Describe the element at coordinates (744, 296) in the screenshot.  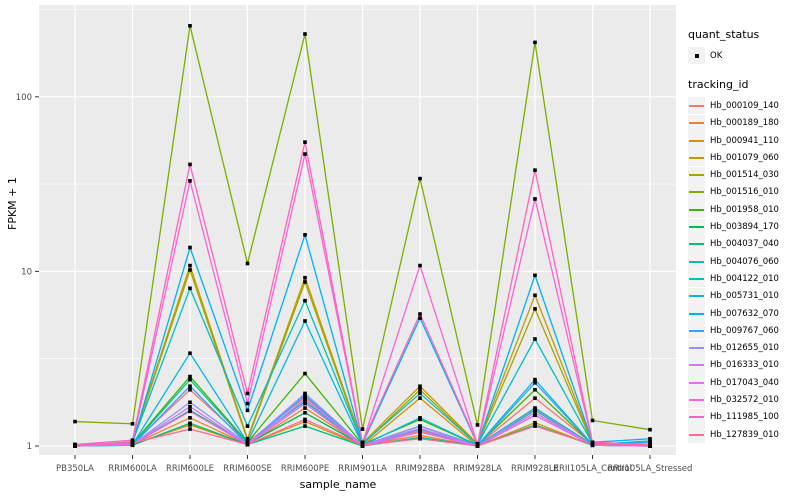
I see `legend-item-label: Hb_005731_010` at that location.